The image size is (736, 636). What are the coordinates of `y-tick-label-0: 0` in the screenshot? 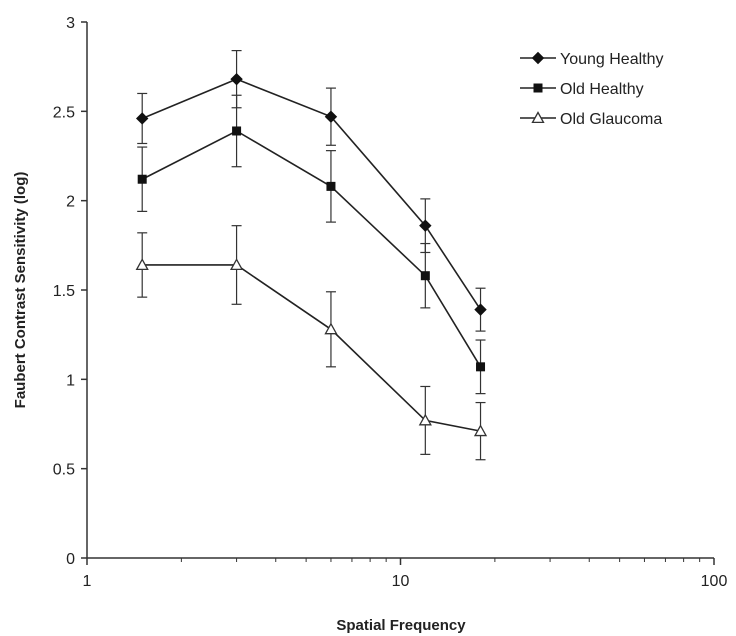 It's located at (70, 559).